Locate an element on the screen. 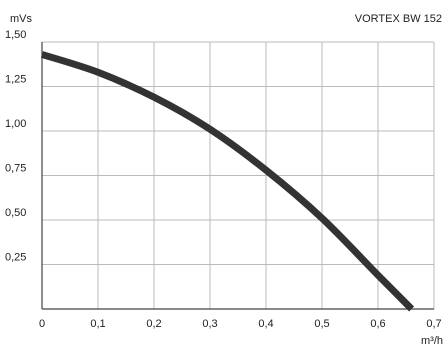 This screenshot has height=346, width=446. y-tick-label: 1,25 is located at coordinates (15, 80).